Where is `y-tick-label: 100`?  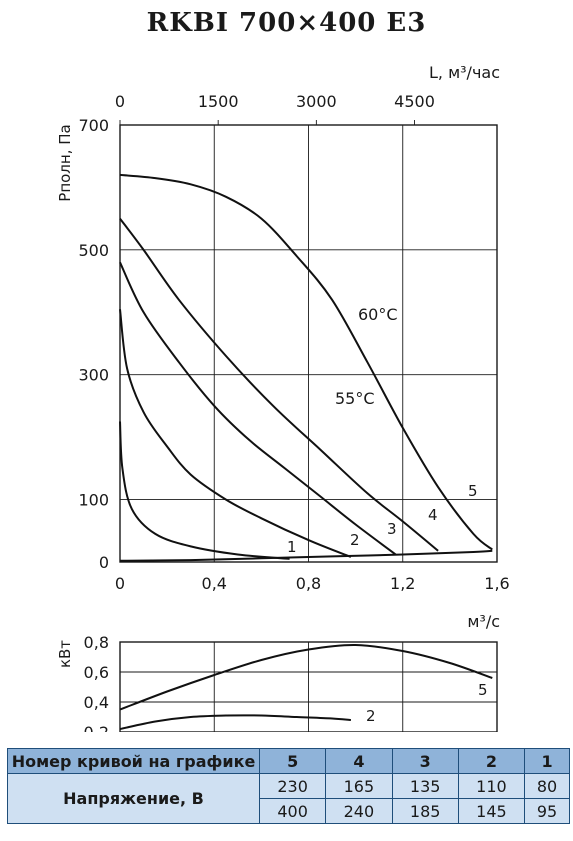
y-tick-label: 100 is located at coordinates (93, 500).